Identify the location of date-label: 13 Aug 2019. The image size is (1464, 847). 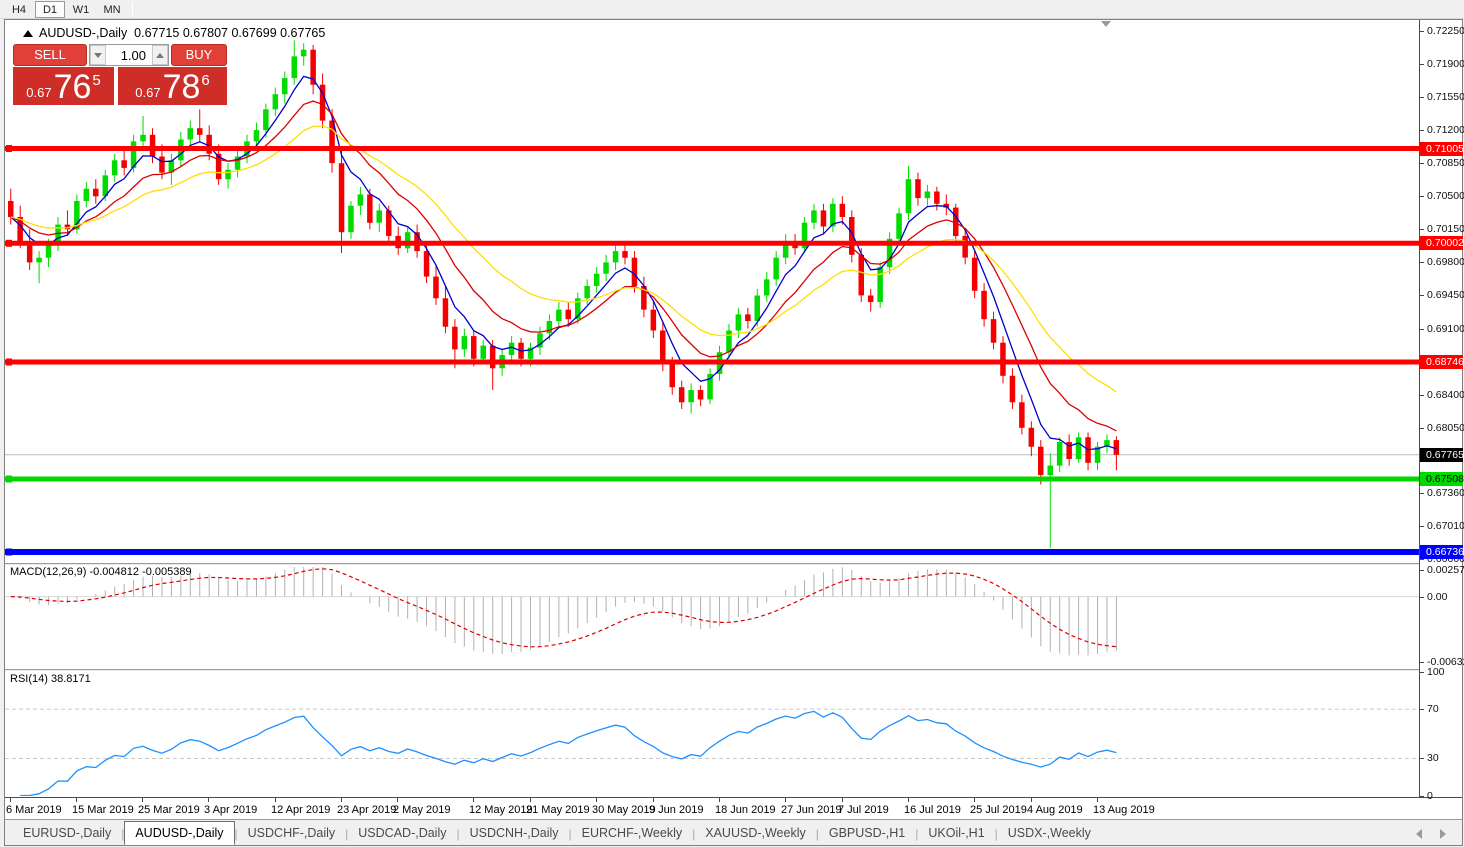
(1124, 810).